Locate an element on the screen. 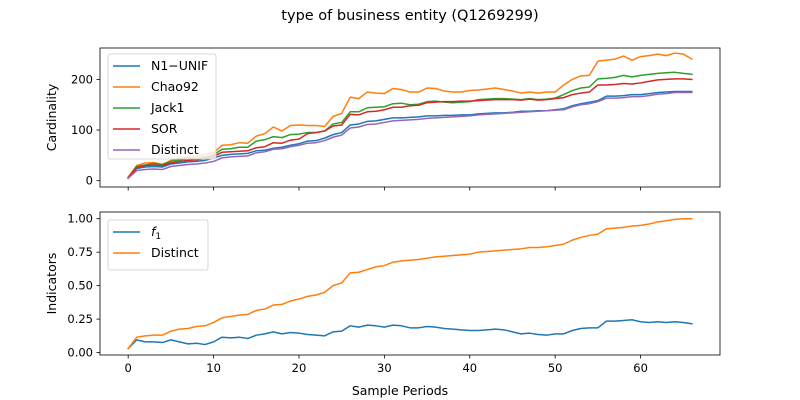 The width and height of the screenshot is (800, 400). y-axis: 0 100 200 is located at coordinates (85, 130).